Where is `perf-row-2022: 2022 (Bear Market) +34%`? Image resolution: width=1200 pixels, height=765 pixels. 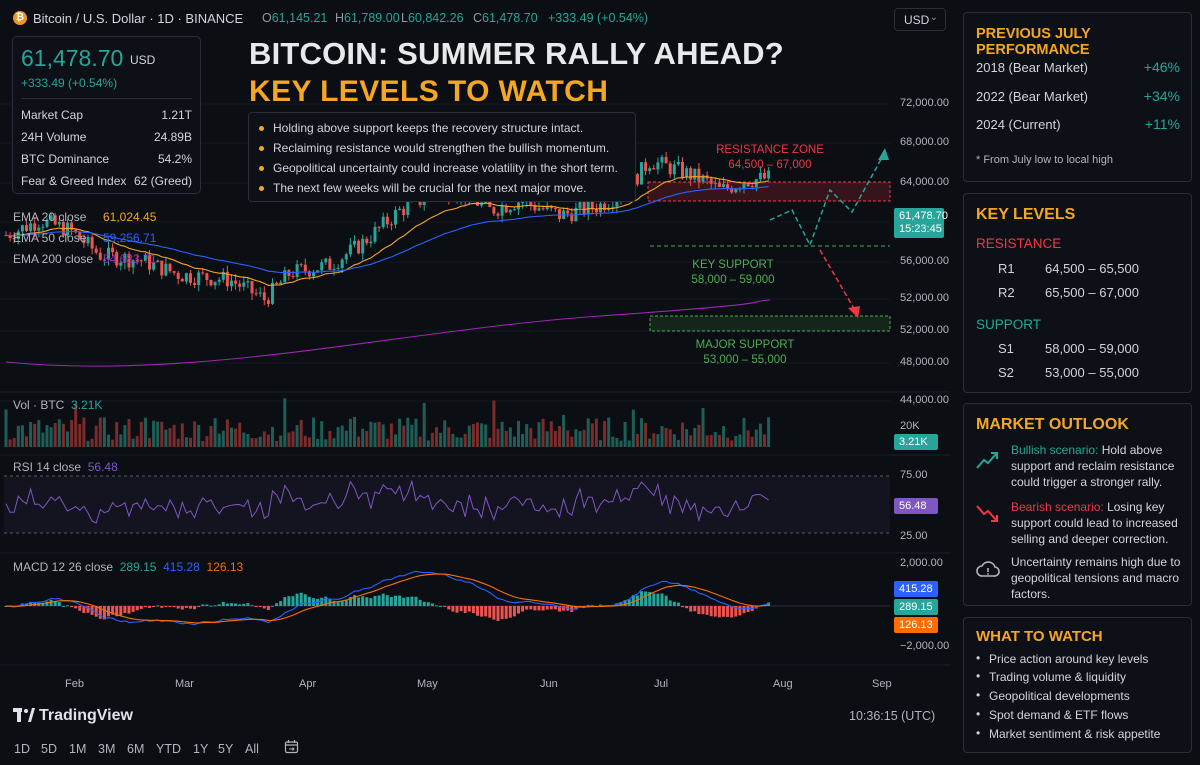 perf-row-2022: 2022 (Bear Market) +34% is located at coordinates (1078, 96).